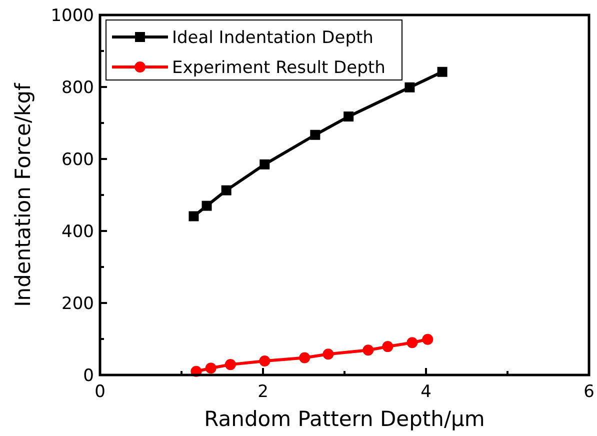 The width and height of the screenshot is (597, 436). What do you see at coordinates (78, 88) in the screenshot?
I see `y-tick-label: 800` at bounding box center [78, 88].